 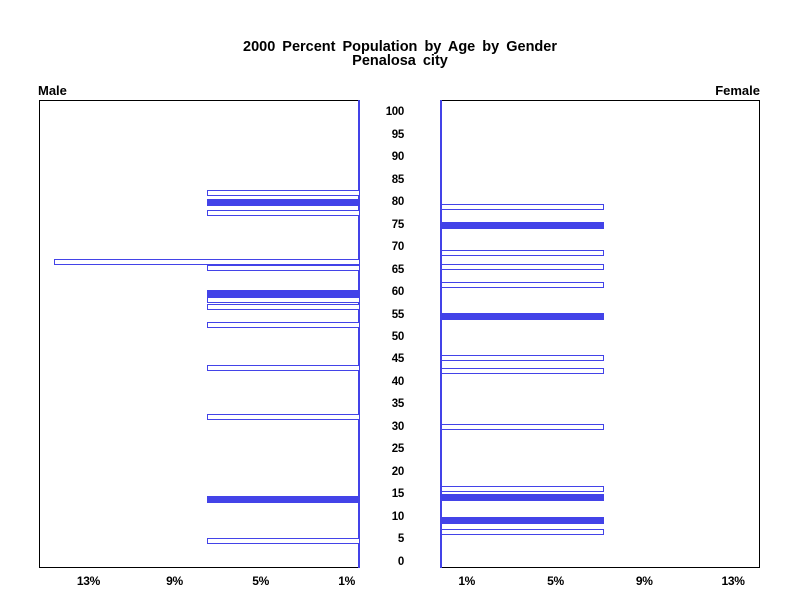 I want to click on age-tick-label-5: 5, so click(x=400, y=539).